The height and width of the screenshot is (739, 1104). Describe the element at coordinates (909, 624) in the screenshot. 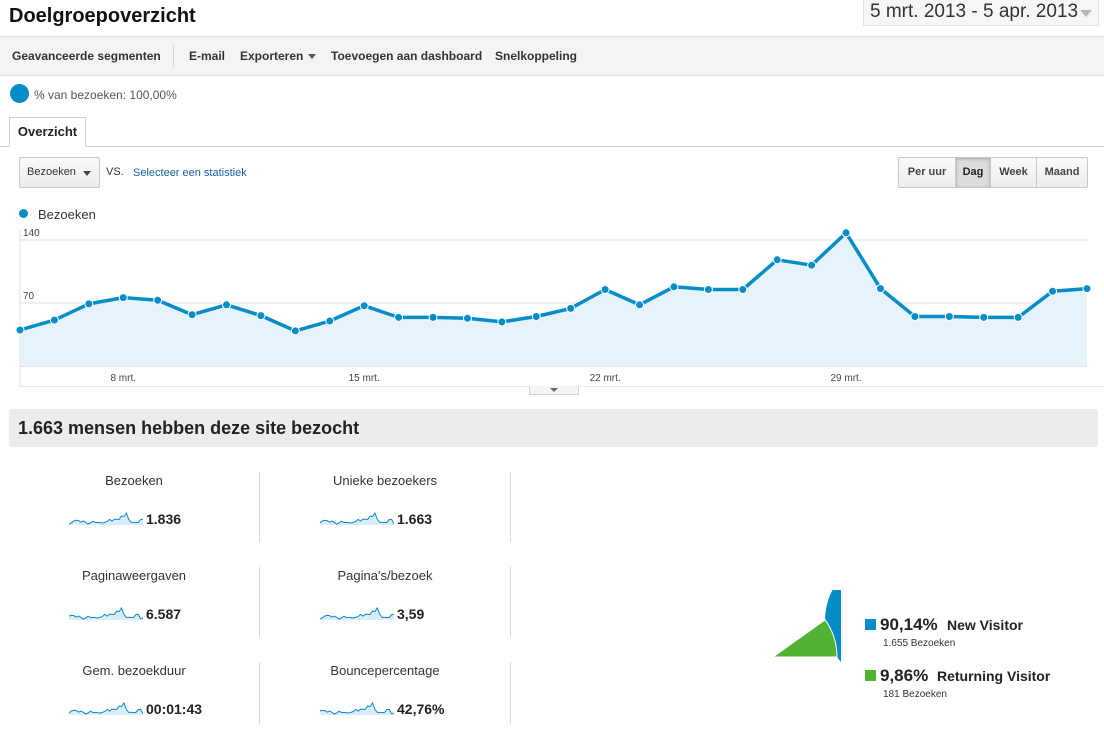

I see `legend-new-visitor-percent: 90,14%` at that location.